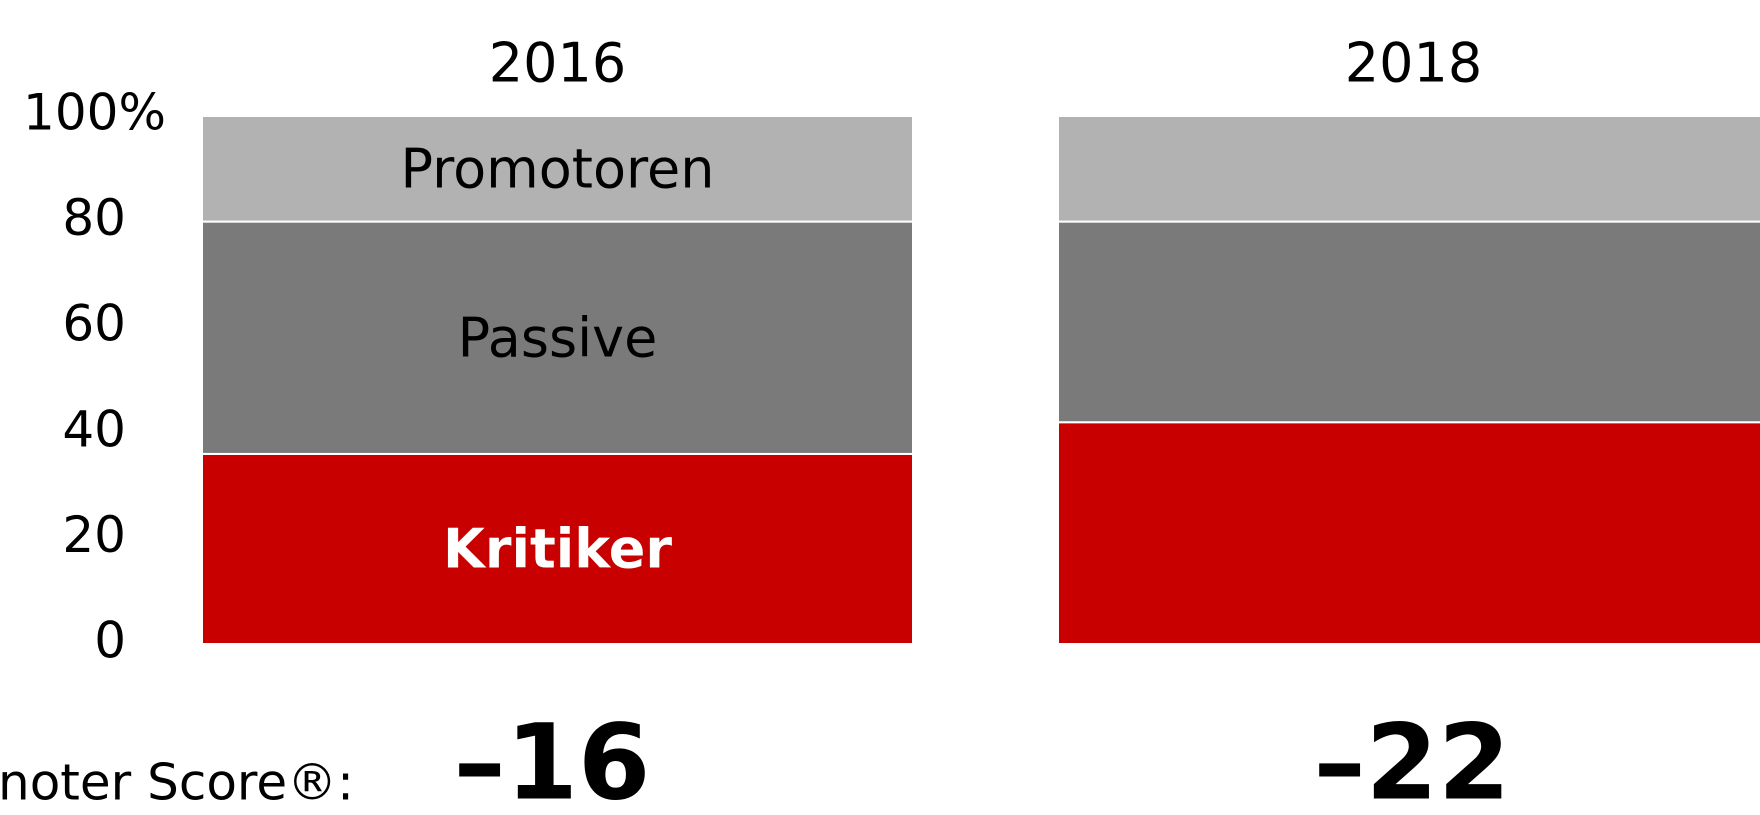 This screenshot has width=1760, height=815. I want to click on segment-label: Passive, so click(558, 337).